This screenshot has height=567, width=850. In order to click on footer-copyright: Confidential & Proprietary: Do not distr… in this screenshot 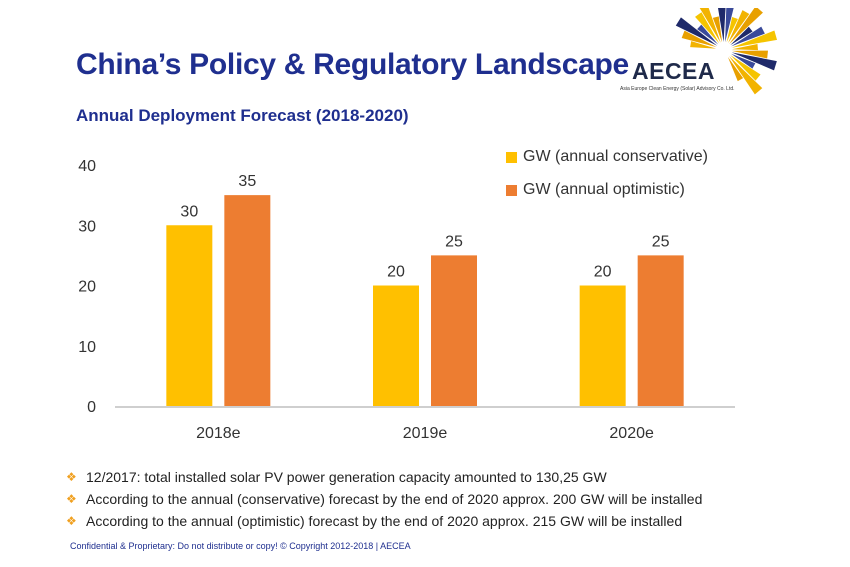, I will do `click(240, 546)`.